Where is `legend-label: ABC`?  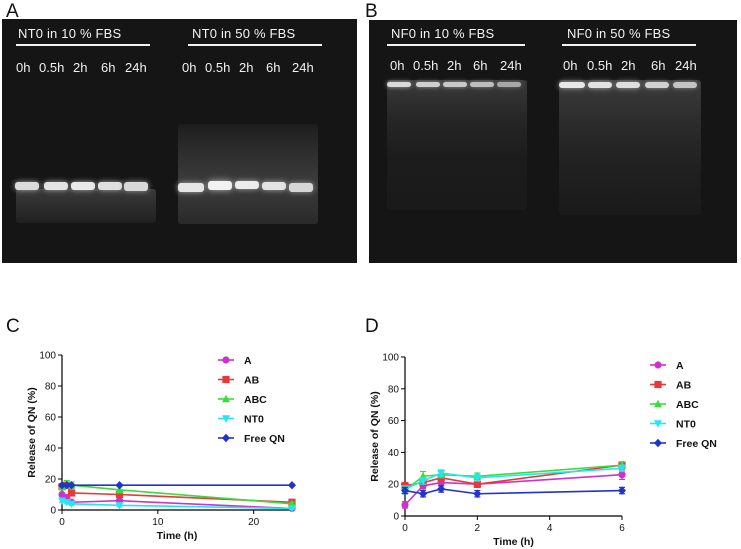 legend-label: ABC is located at coordinates (255, 400).